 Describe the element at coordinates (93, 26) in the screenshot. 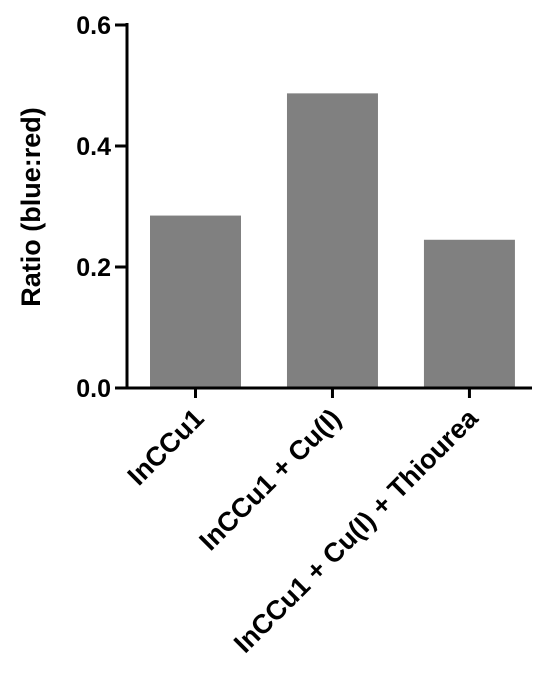

I see `y-tick-label-3: 0.6` at that location.